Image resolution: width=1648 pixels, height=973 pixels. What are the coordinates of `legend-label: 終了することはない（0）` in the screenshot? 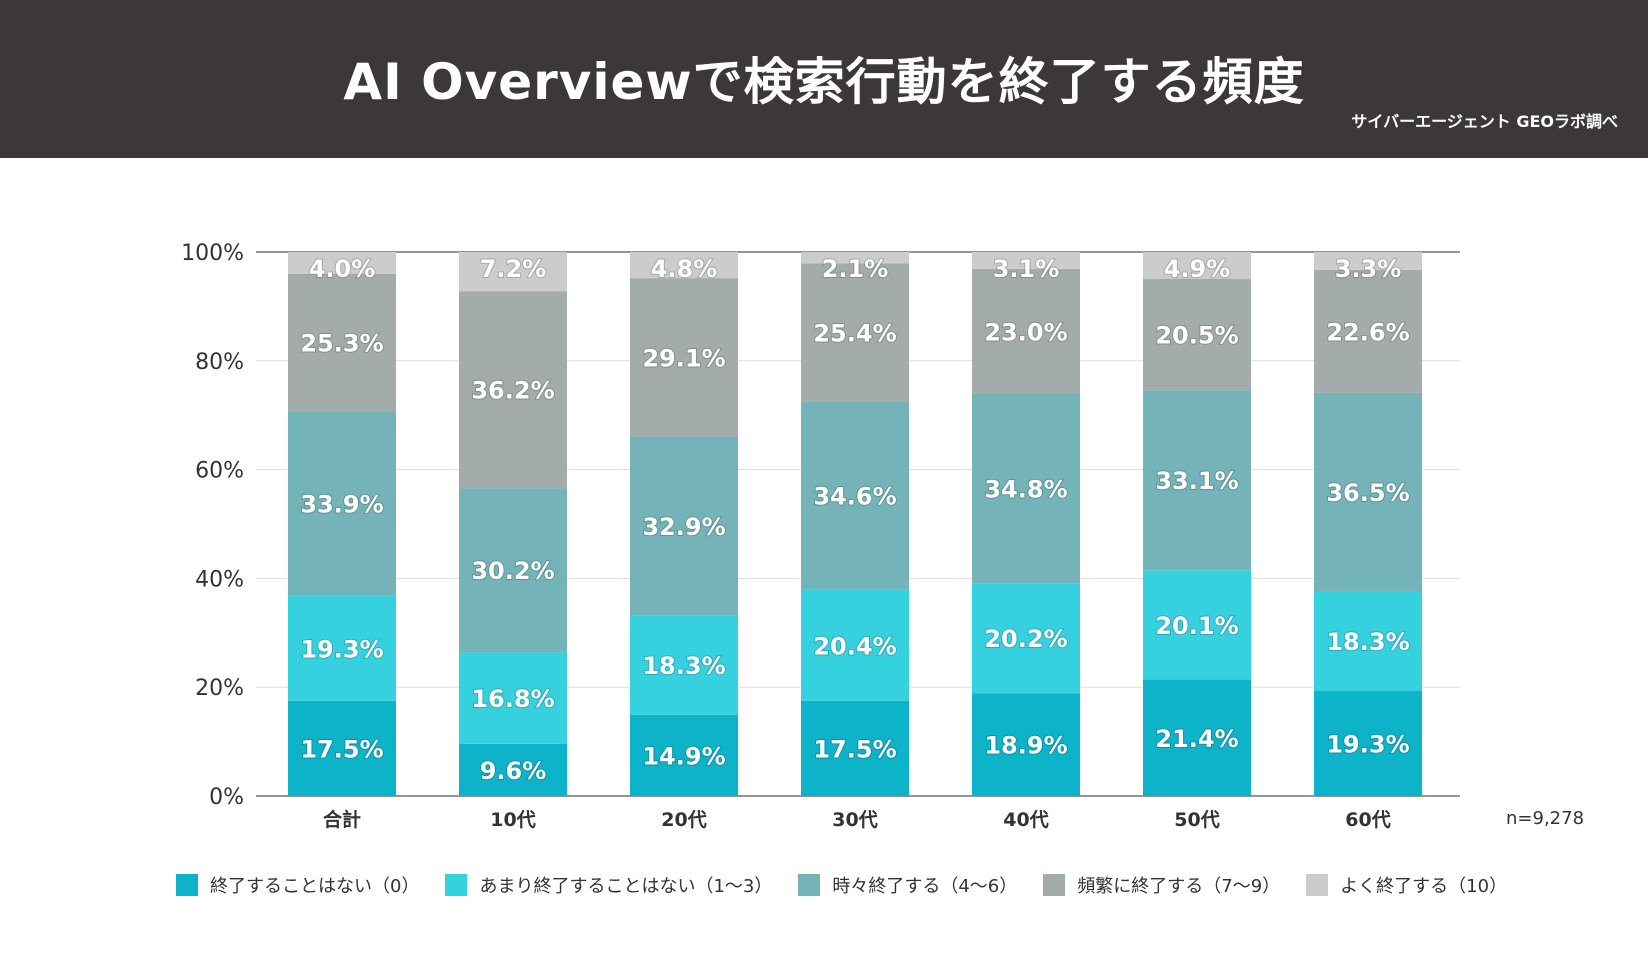 It's located at (315, 886).